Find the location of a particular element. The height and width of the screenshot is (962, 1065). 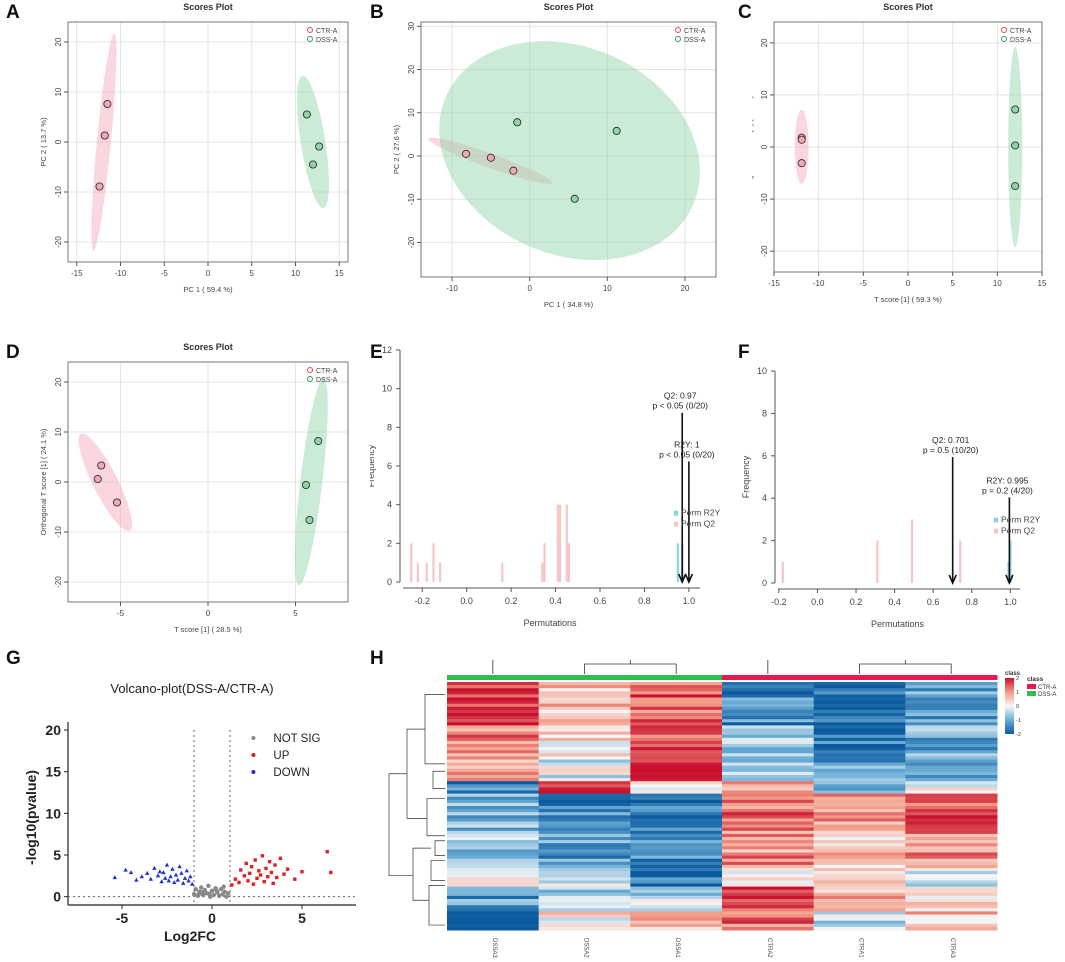

chart-h-class-swatch is located at coordinates (1031, 686).